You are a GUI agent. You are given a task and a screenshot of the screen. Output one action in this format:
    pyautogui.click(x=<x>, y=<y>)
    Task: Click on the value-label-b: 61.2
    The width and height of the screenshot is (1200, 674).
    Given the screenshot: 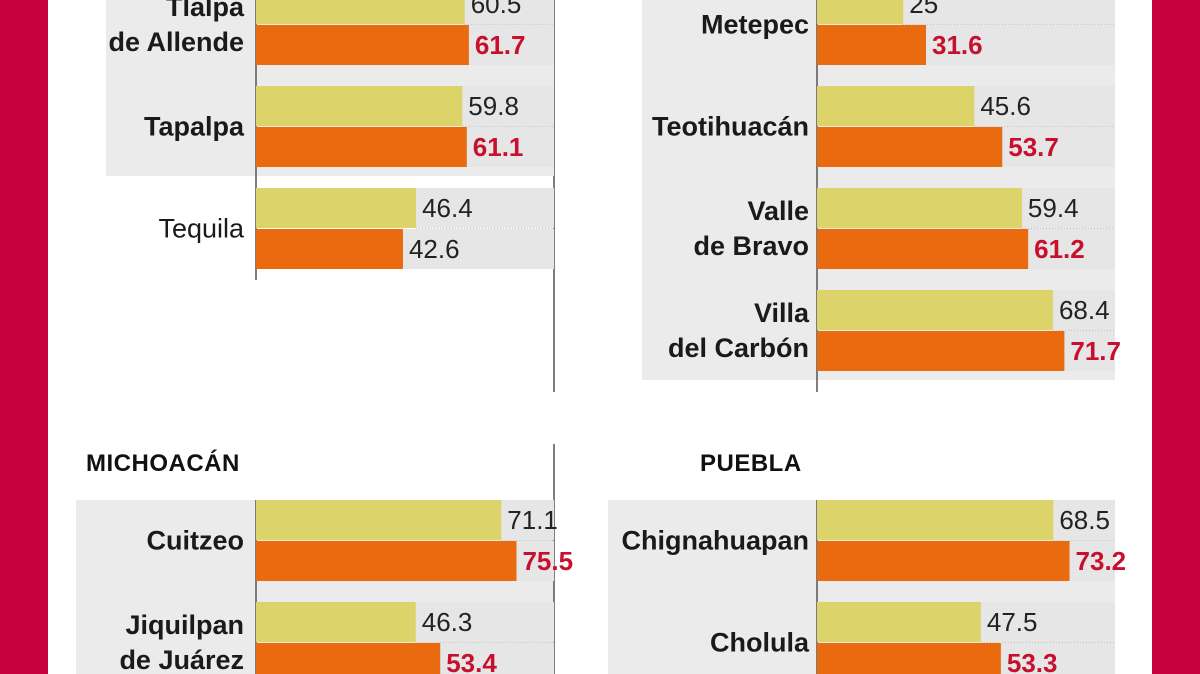 What is the action you would take?
    pyautogui.click(x=1059, y=249)
    